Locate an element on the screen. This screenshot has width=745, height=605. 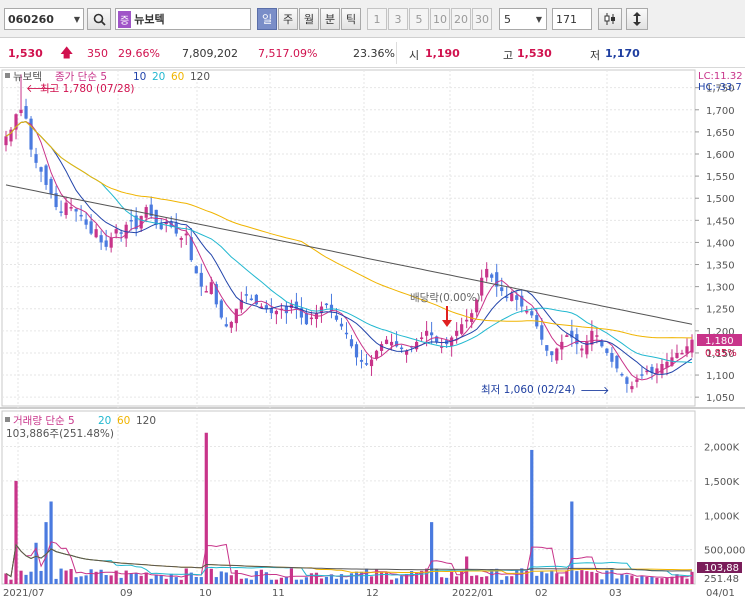
price-tick-label: 1,100 is located at coordinates (720, 376).